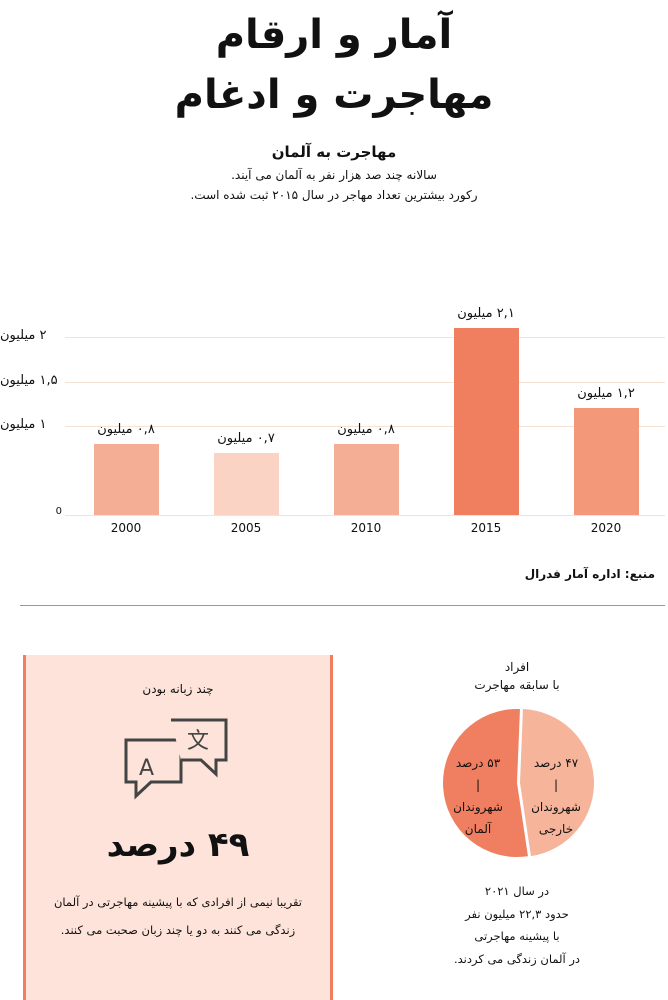 This screenshot has height=1000, width=668. Describe the element at coordinates (178, 845) in the screenshot. I see `multilingual-percent: ۴۹ درصد` at that location.